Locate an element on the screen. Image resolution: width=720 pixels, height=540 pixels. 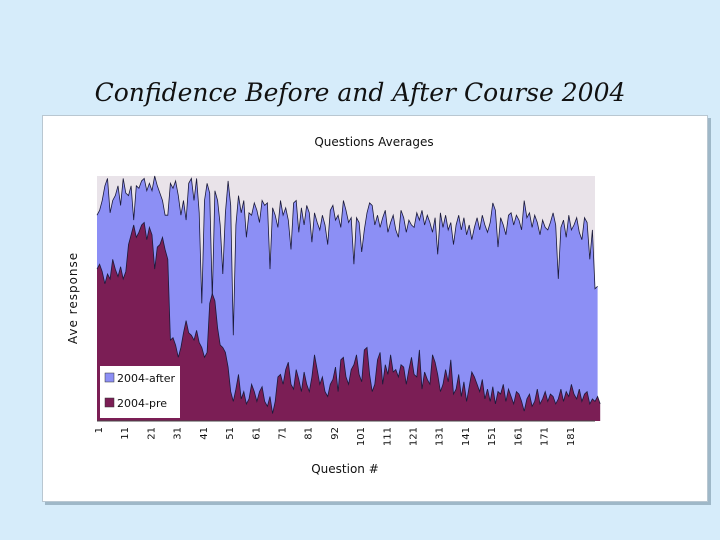
x-tick-label: 71 is located at coordinates (283, 433).